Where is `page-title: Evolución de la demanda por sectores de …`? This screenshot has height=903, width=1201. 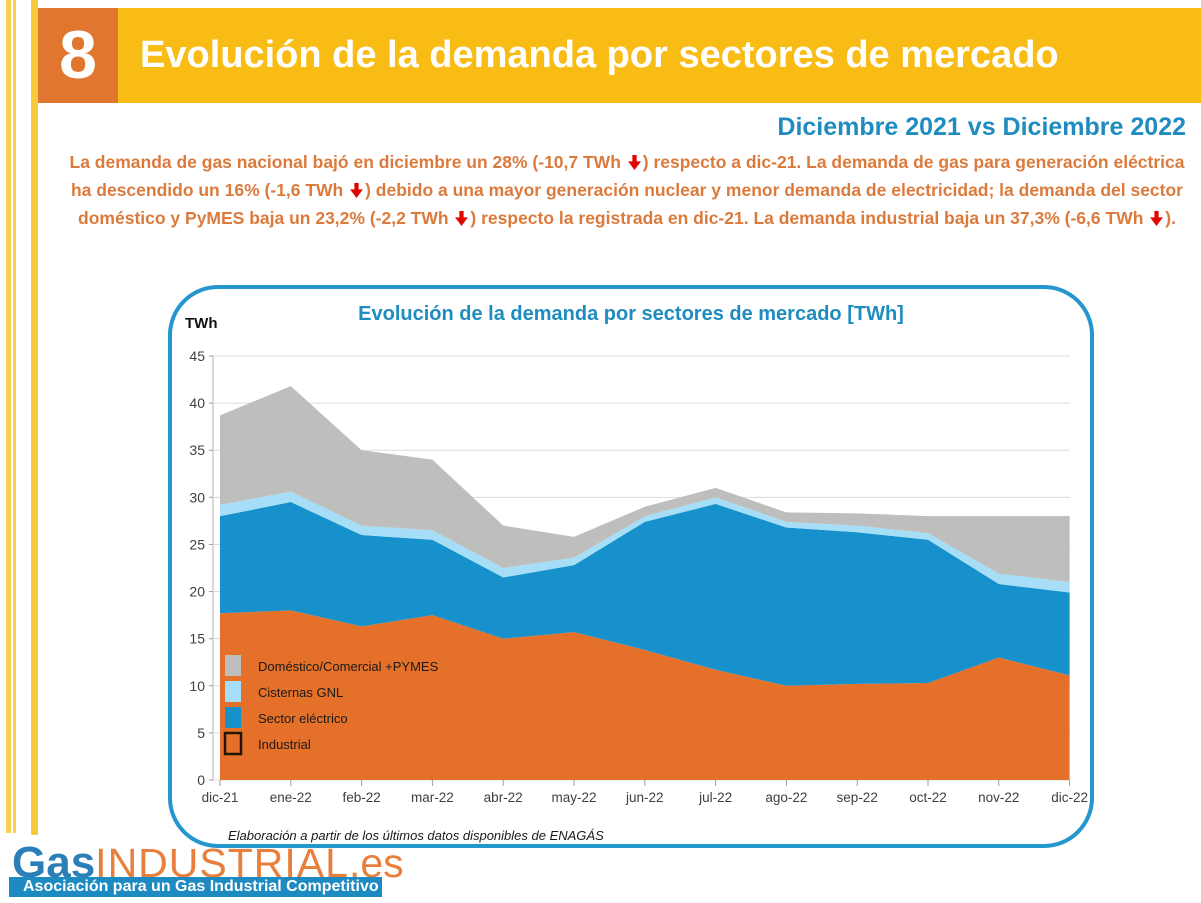 page-title: Evolución de la demanda por sectores de … is located at coordinates (599, 55).